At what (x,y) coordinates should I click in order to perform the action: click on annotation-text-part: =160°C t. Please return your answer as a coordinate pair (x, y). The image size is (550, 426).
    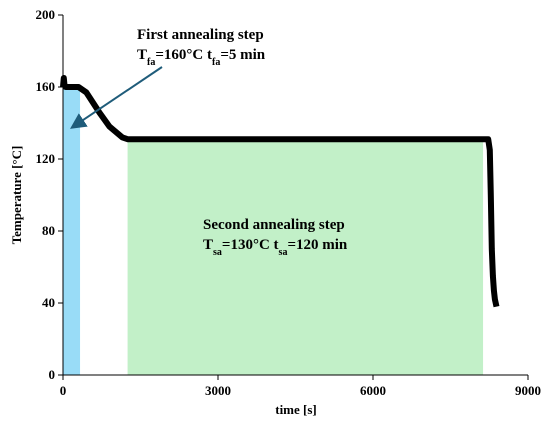
    Looking at the image, I should click on (183, 55).